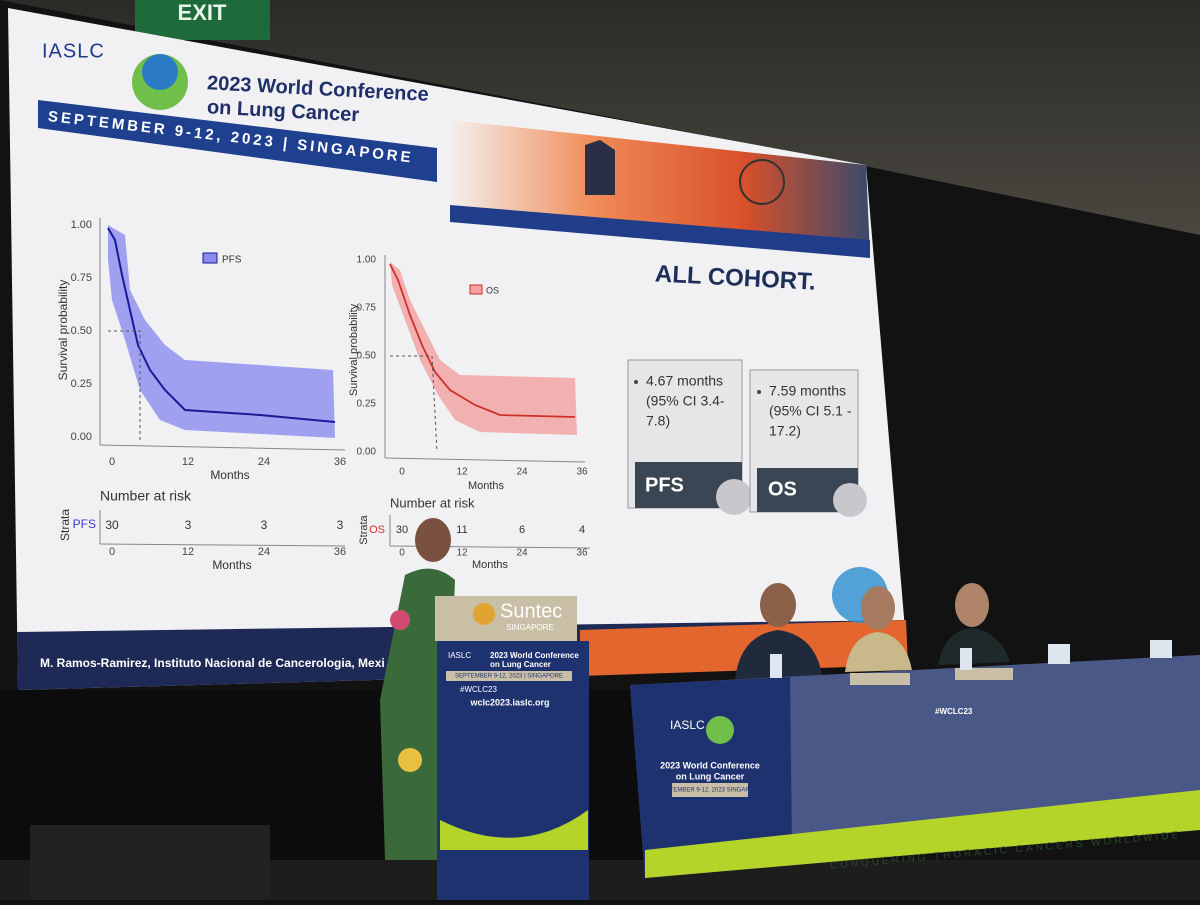  I want to click on podium-dates: SEPTEMBER 9-12, 2023 | SINGAPORE, so click(509, 677).